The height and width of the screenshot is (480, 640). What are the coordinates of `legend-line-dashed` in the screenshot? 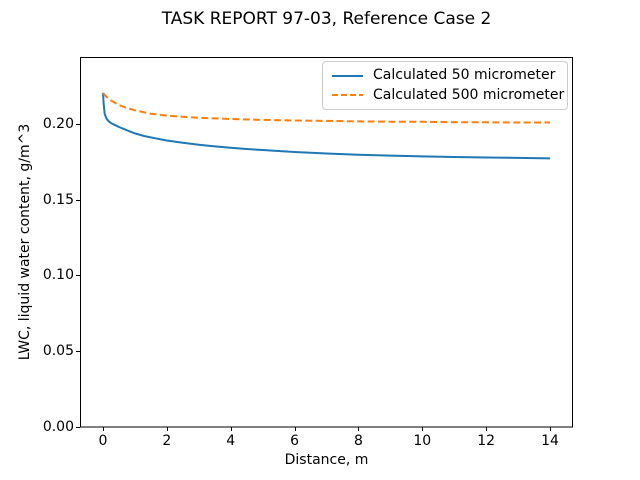 It's located at (347, 95).